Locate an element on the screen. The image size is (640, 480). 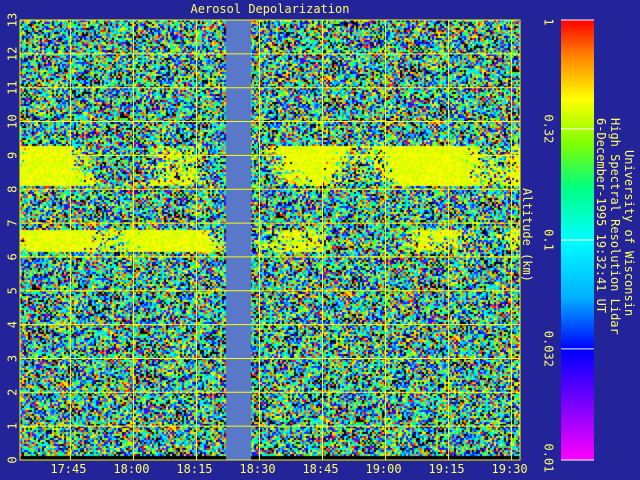
colorbar-tick-label: 0.032 is located at coordinates (549, 349).